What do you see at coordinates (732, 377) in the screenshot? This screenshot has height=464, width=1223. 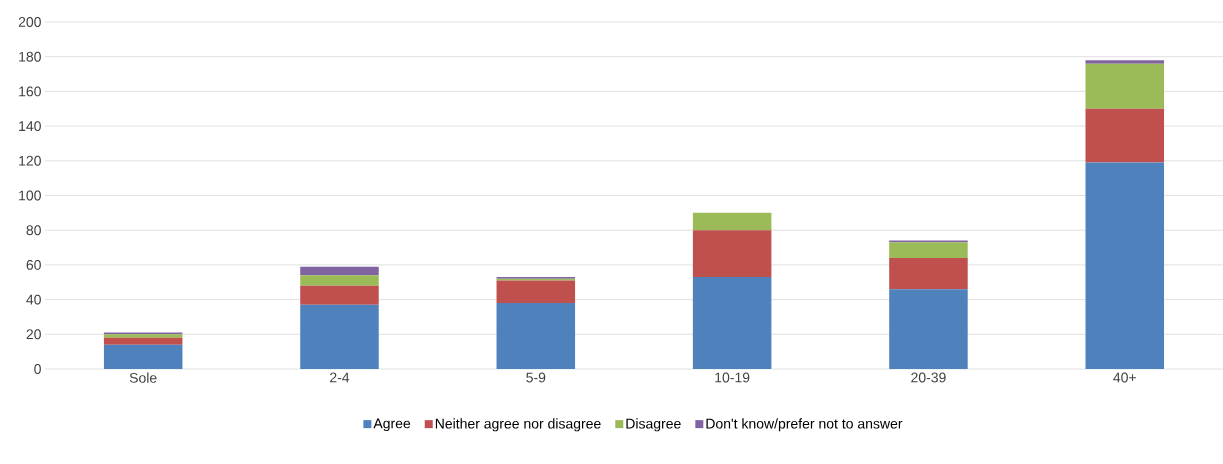 I see `x-tick-label: 10-19` at bounding box center [732, 377].